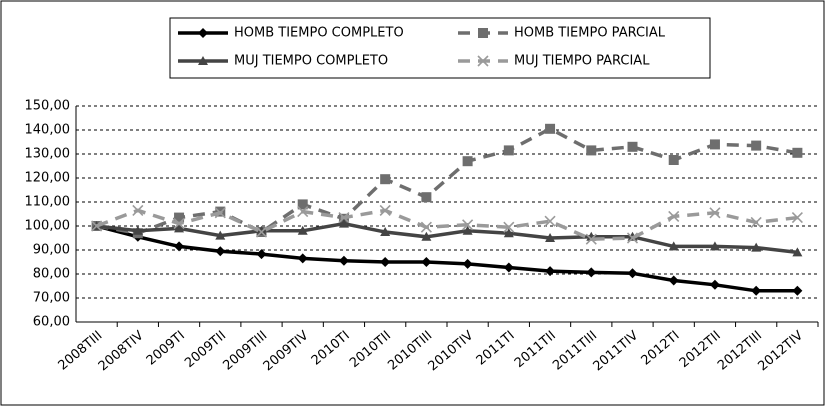 This screenshot has height=407, width=826. Describe the element at coordinates (590, 33) in the screenshot. I see `legend-label: HOMB TIEMPO PARCIAL` at that location.